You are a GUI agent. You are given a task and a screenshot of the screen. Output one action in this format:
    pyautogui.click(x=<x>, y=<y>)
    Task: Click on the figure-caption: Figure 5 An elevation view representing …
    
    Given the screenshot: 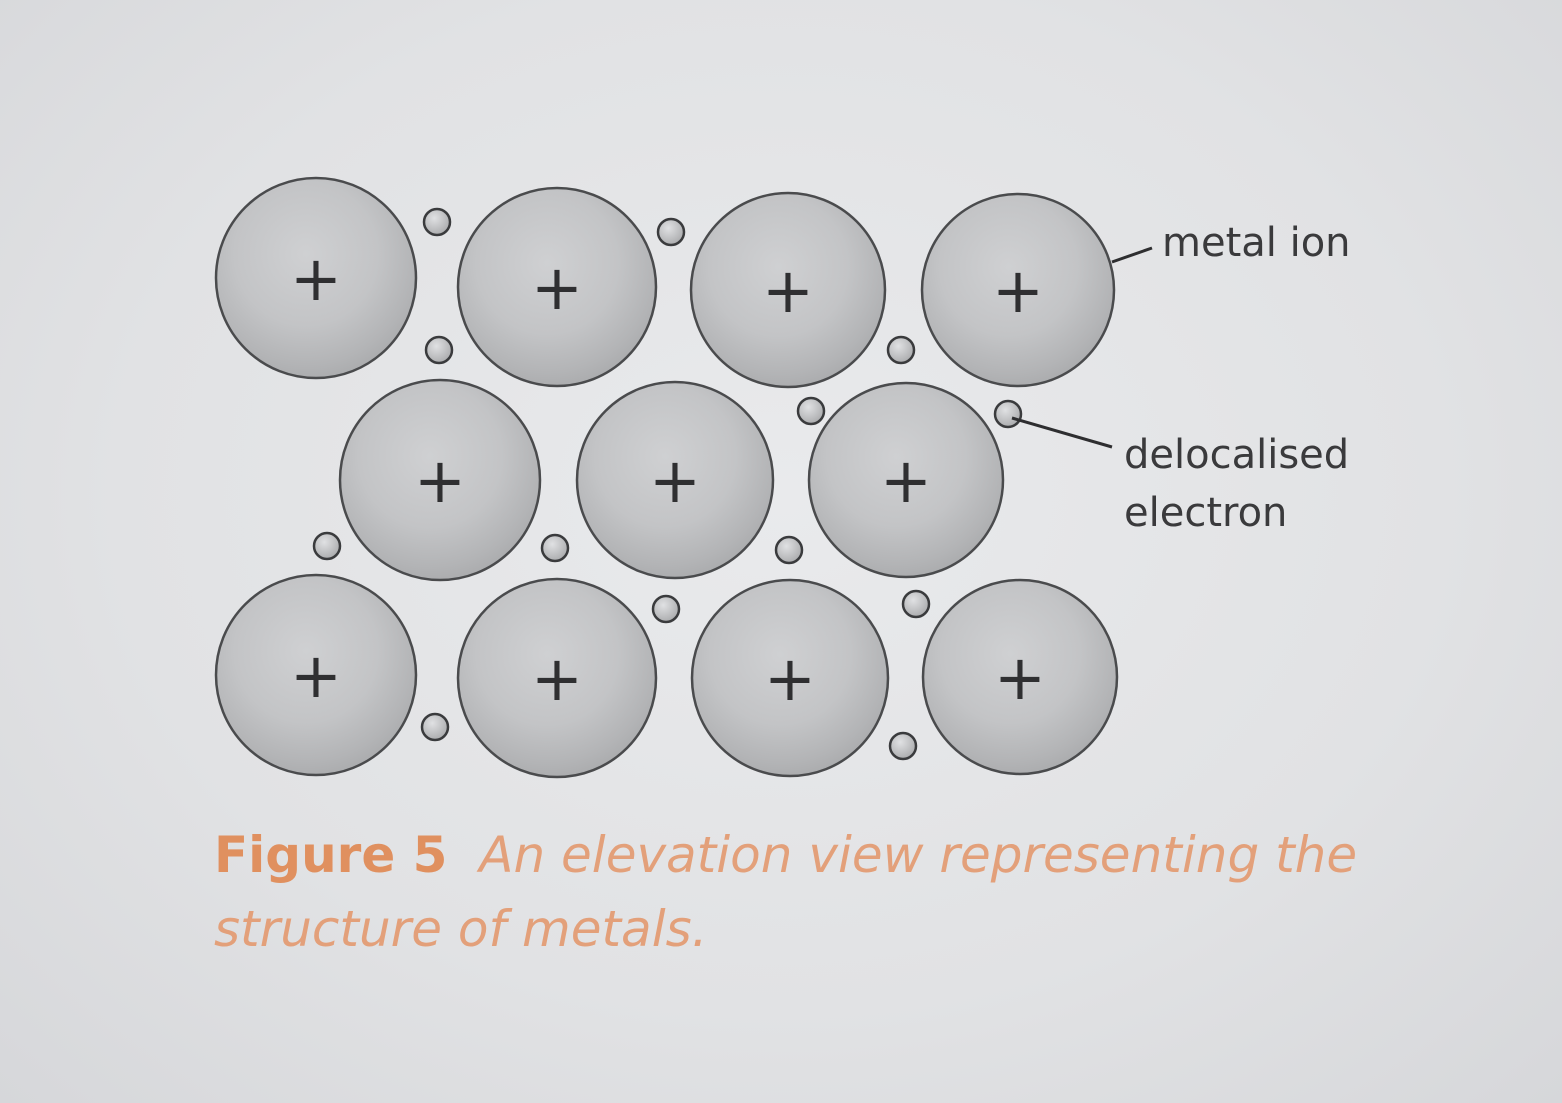 What is the action you would take?
    pyautogui.click(x=789, y=892)
    